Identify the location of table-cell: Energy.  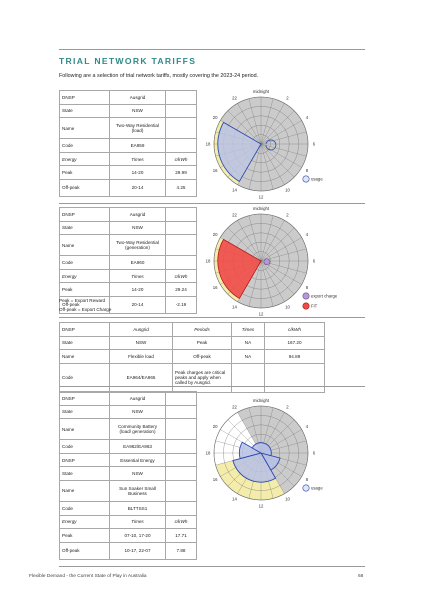
(84, 522).